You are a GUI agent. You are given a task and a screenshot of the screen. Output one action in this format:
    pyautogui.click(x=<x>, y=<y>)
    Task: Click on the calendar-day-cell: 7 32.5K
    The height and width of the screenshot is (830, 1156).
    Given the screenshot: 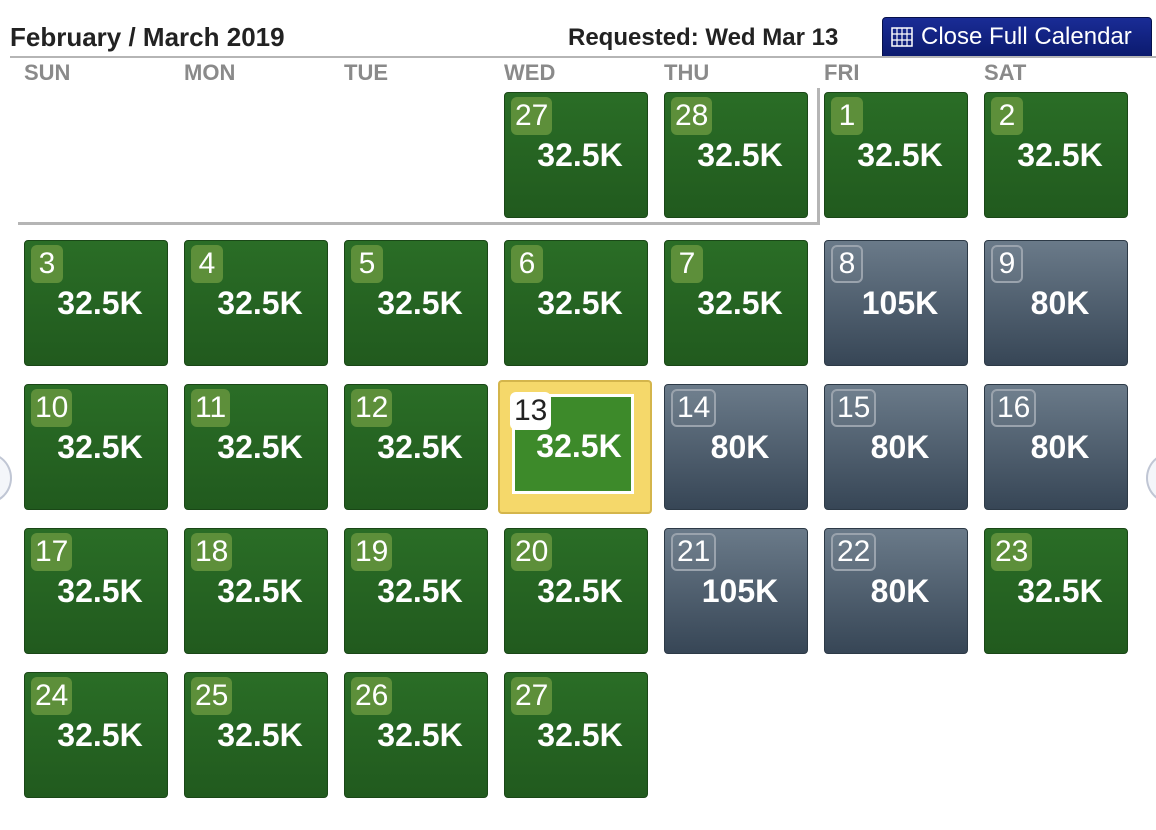 What is the action you would take?
    pyautogui.click(x=736, y=303)
    